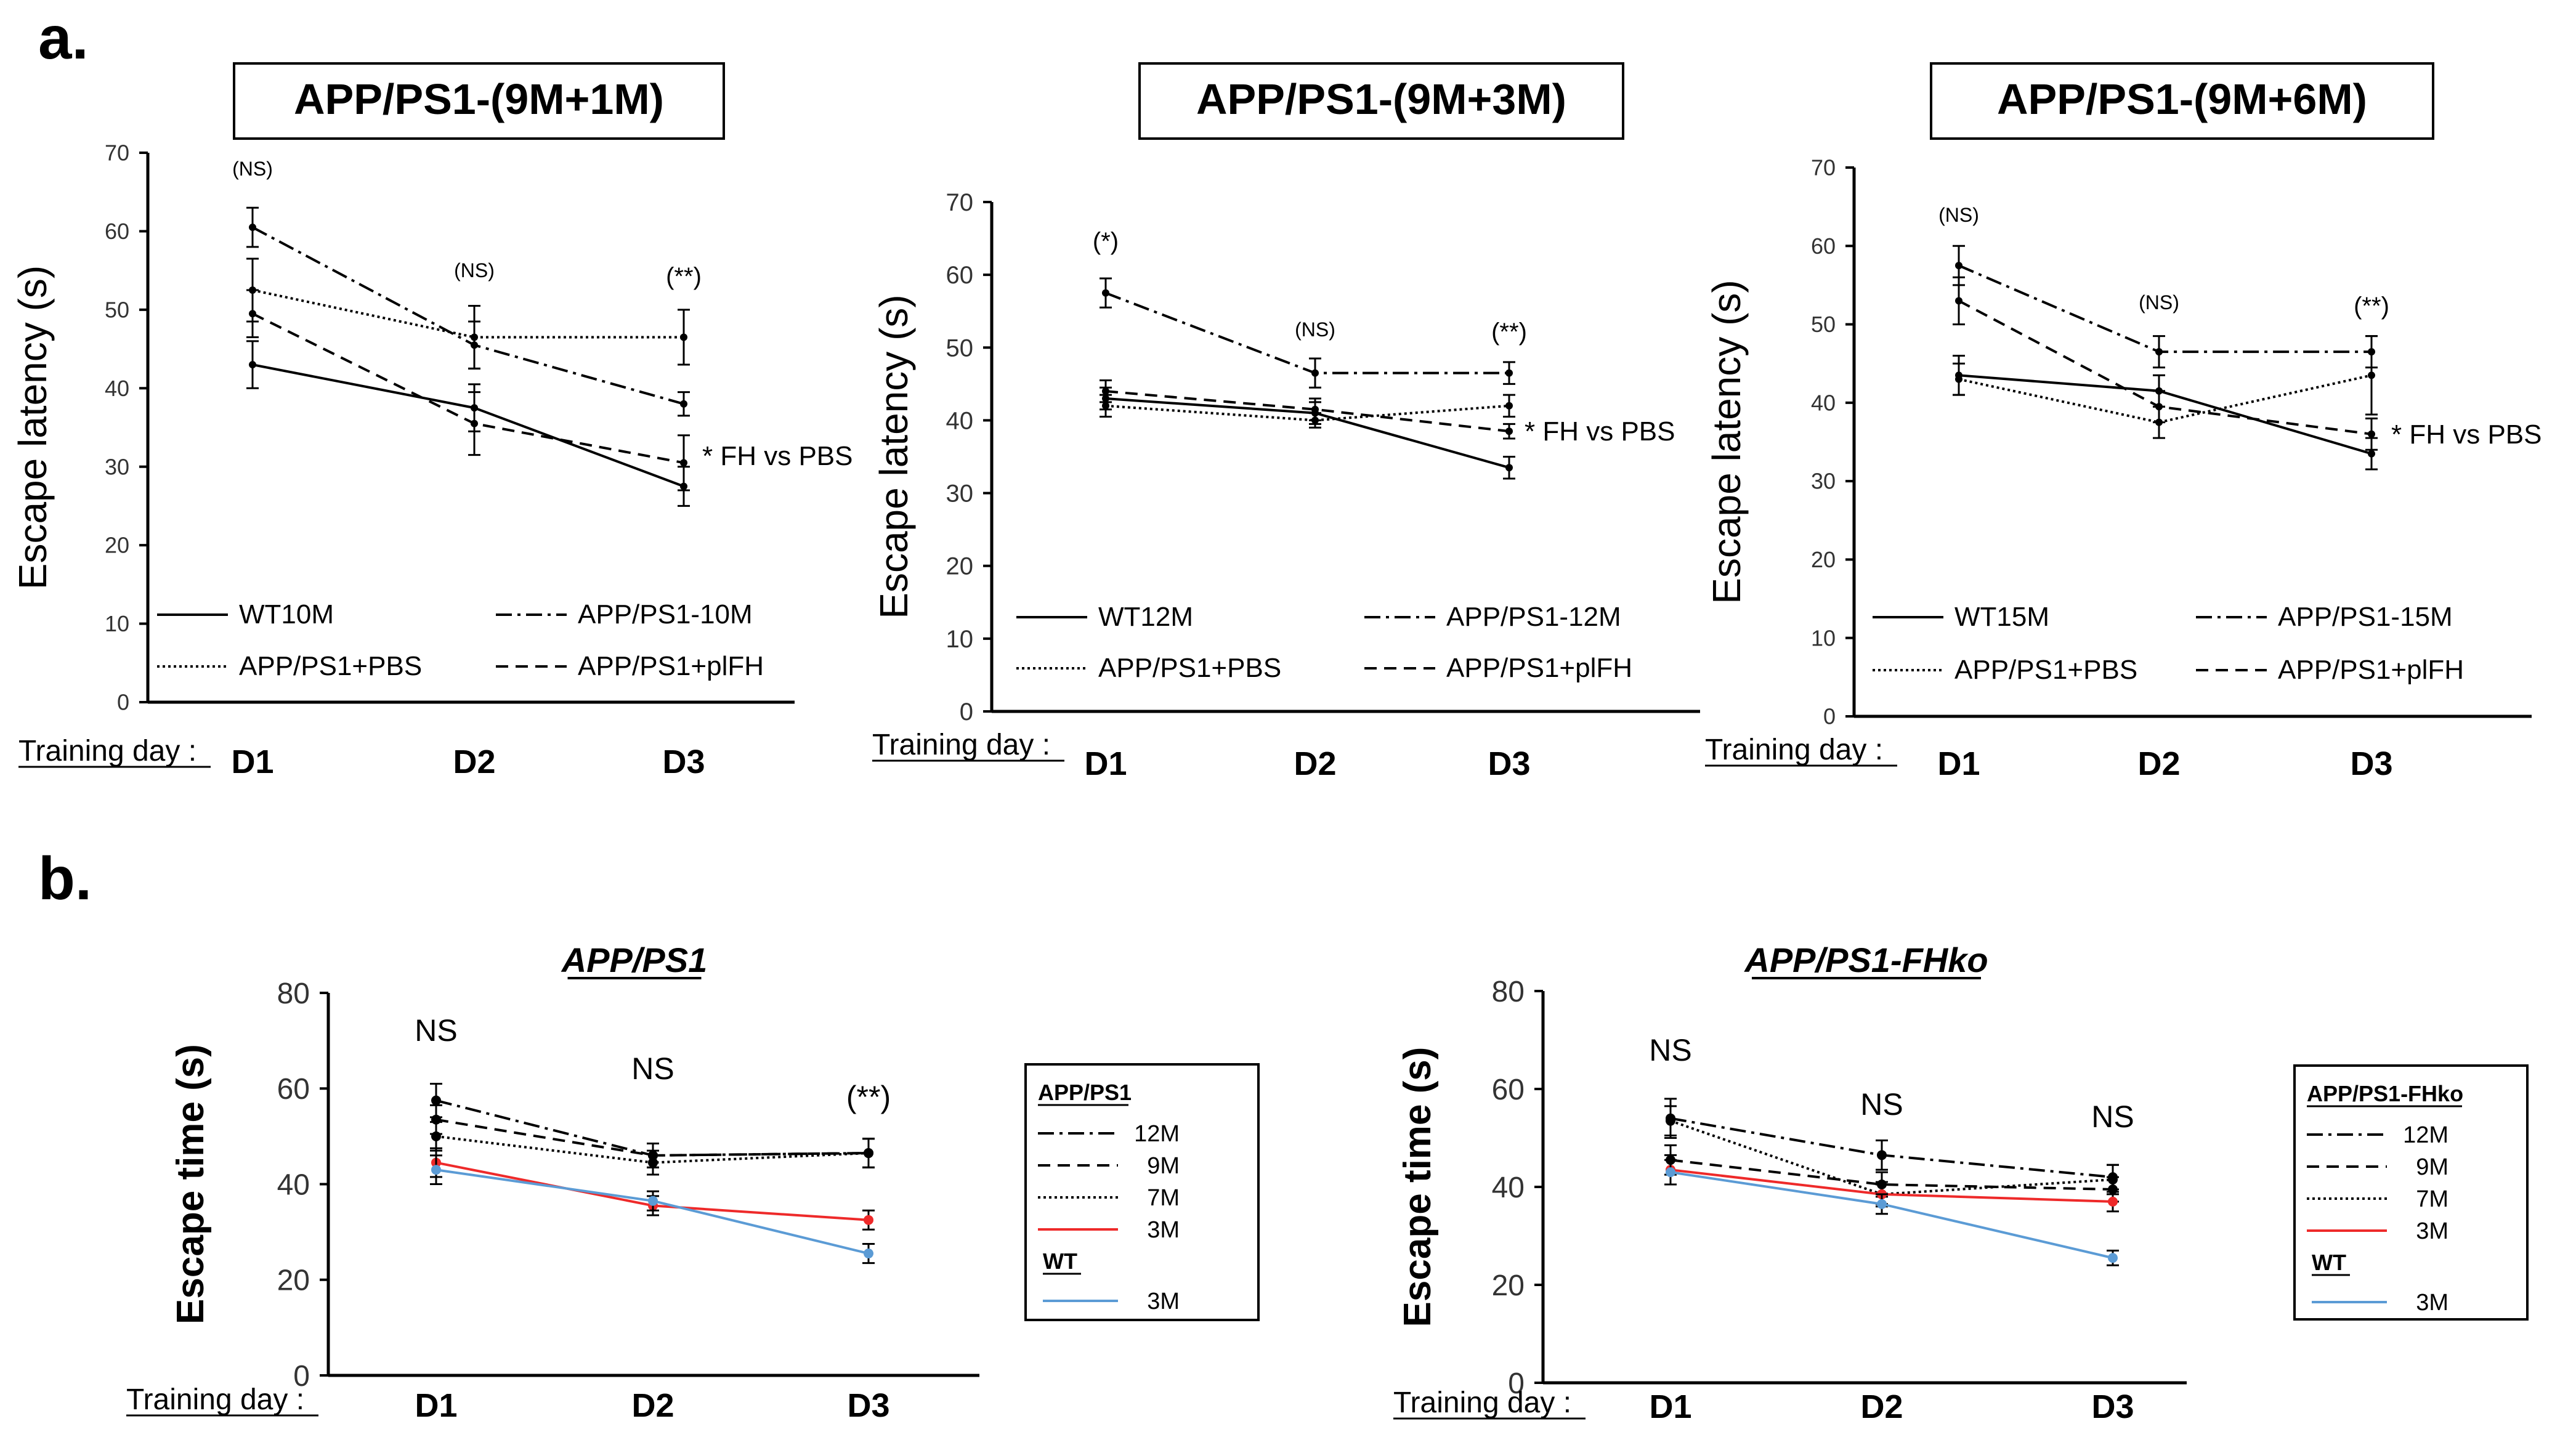 This screenshot has width=2576, height=1445. What do you see at coordinates (665, 614) in the screenshot?
I see `legend-label: APP/PS1-10M` at bounding box center [665, 614].